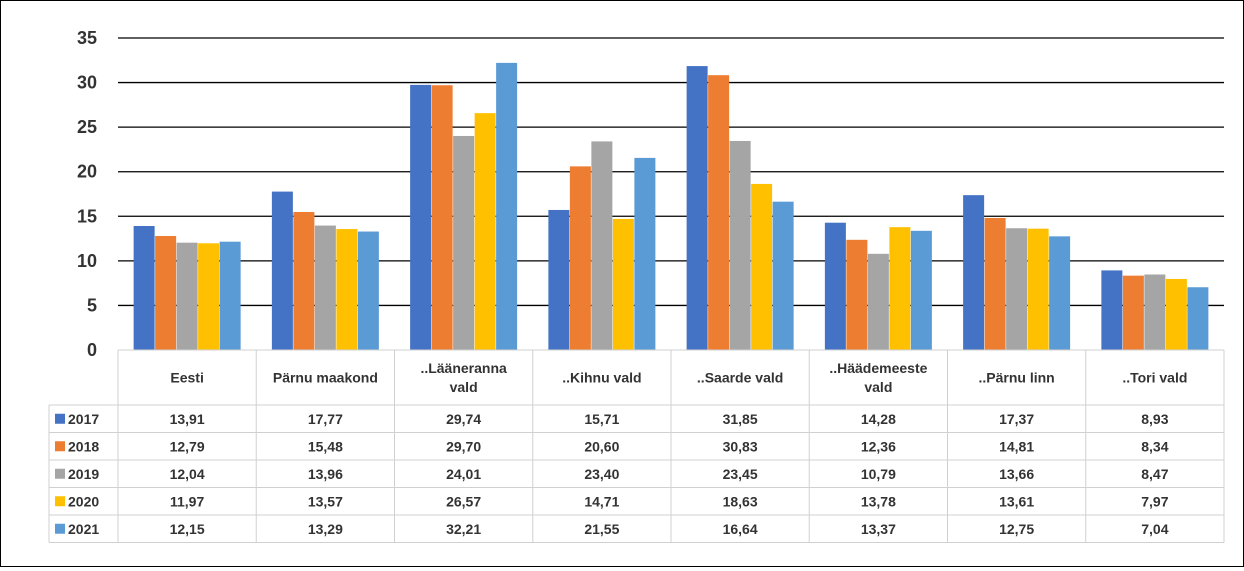  I want to click on data-label: 13,66, so click(1016, 474).